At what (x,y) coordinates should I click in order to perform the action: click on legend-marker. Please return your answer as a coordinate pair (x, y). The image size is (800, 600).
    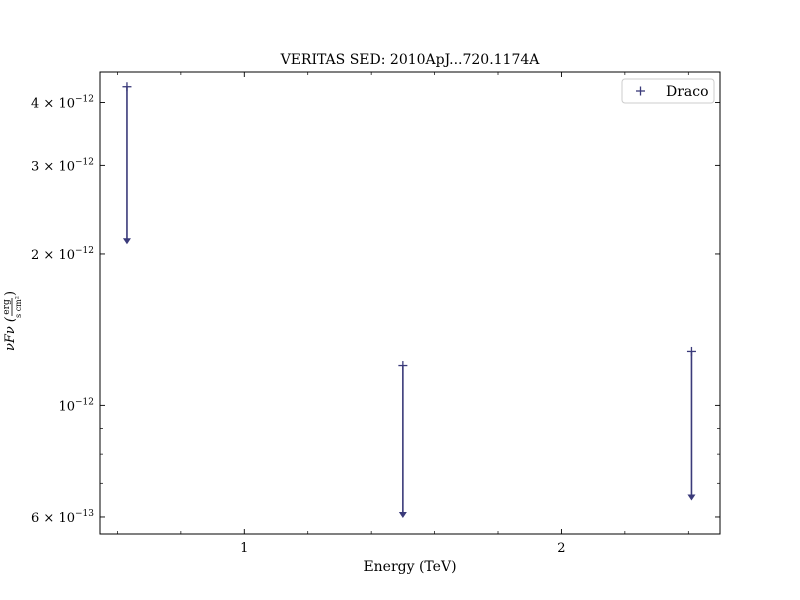
    Looking at the image, I should click on (640, 91).